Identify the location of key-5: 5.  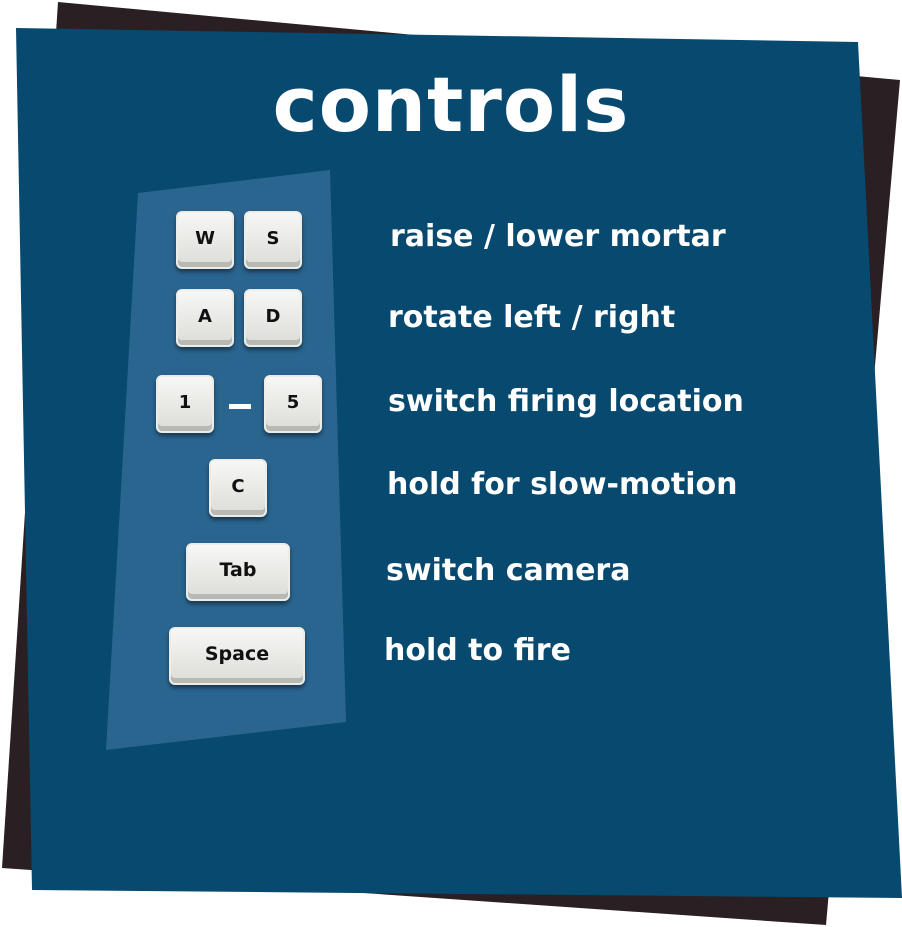
(293, 404).